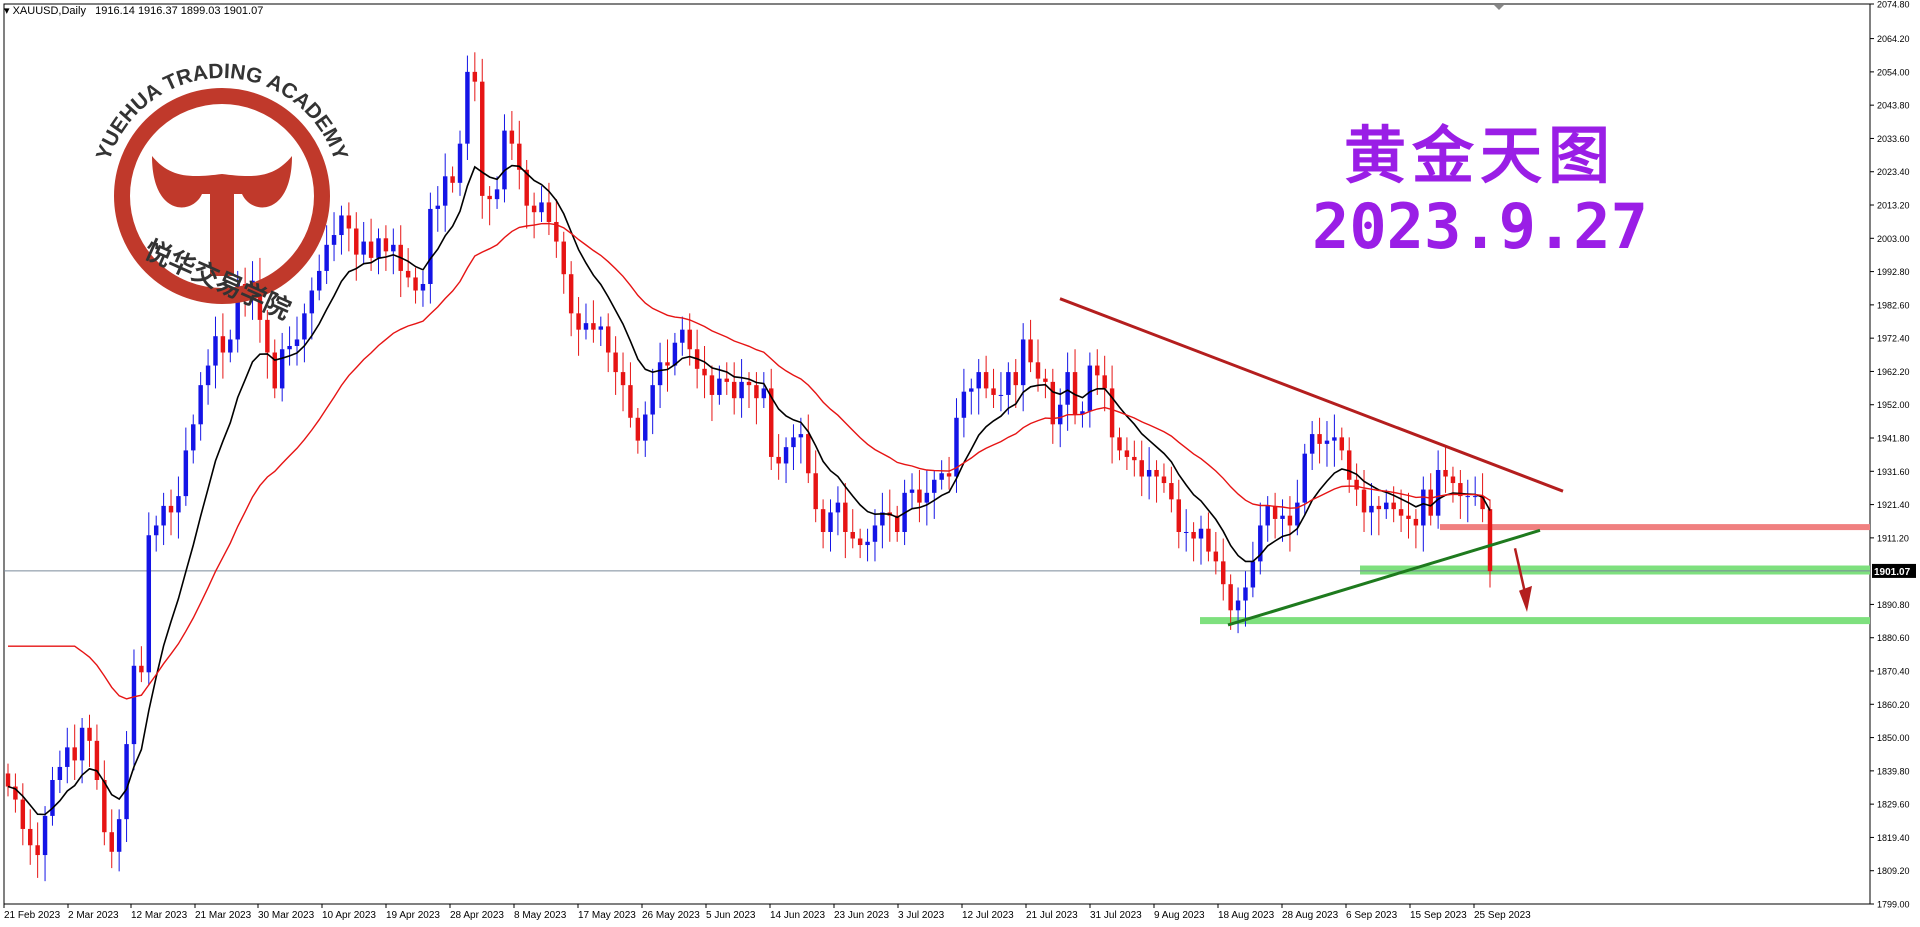 This screenshot has height=927, width=1920. What do you see at coordinates (1179, 915) in the screenshot?
I see `x-tick-label: 9 Aug 2023` at bounding box center [1179, 915].